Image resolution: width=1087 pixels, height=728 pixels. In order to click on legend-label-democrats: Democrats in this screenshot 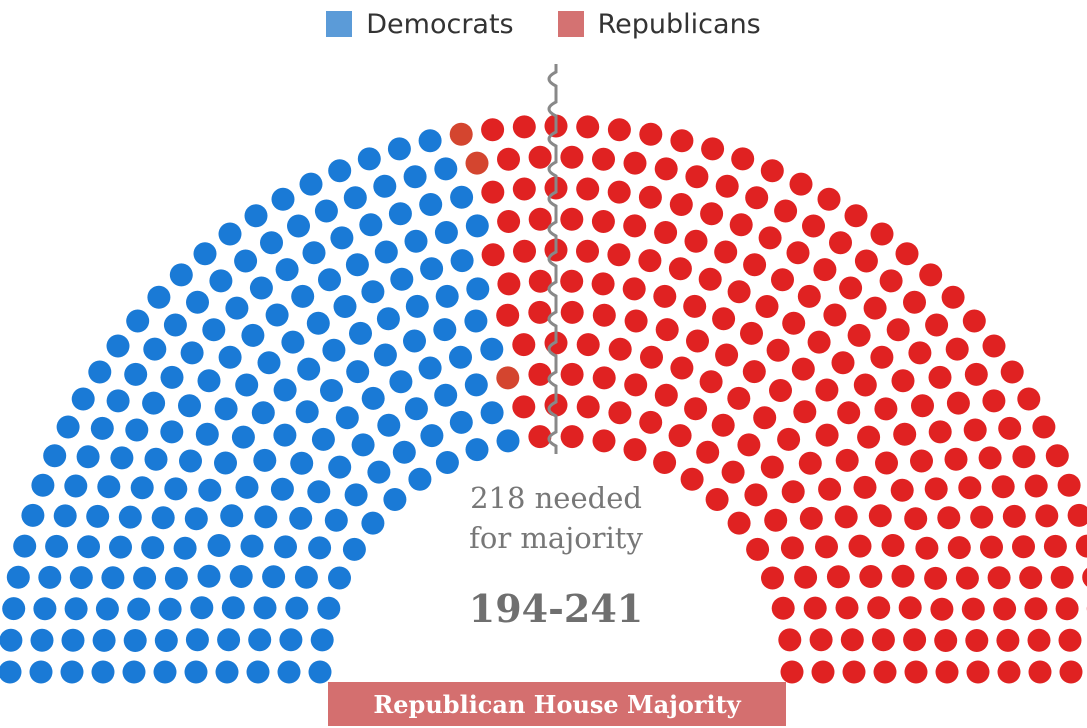, I will do `click(439, 24)`.